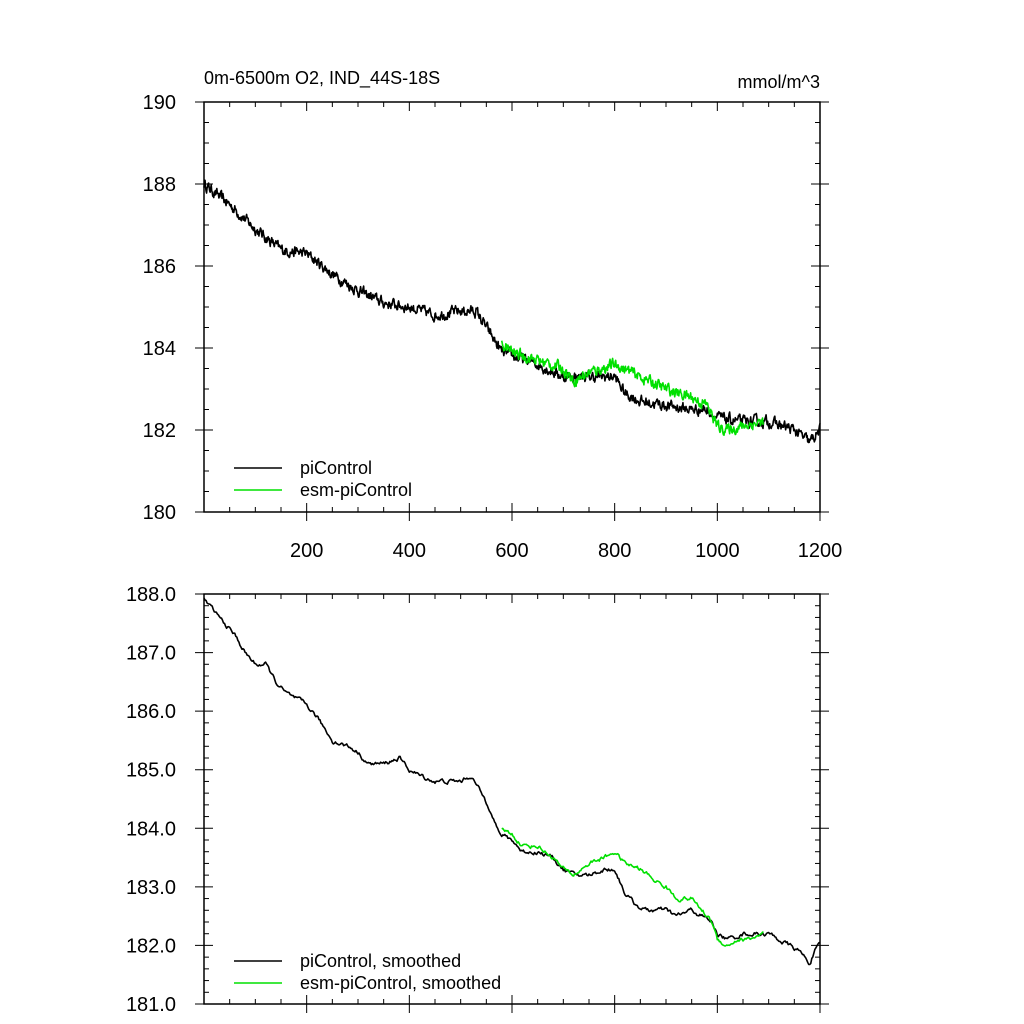  I want to click on top-ytick-label-180: 180, so click(159, 513).